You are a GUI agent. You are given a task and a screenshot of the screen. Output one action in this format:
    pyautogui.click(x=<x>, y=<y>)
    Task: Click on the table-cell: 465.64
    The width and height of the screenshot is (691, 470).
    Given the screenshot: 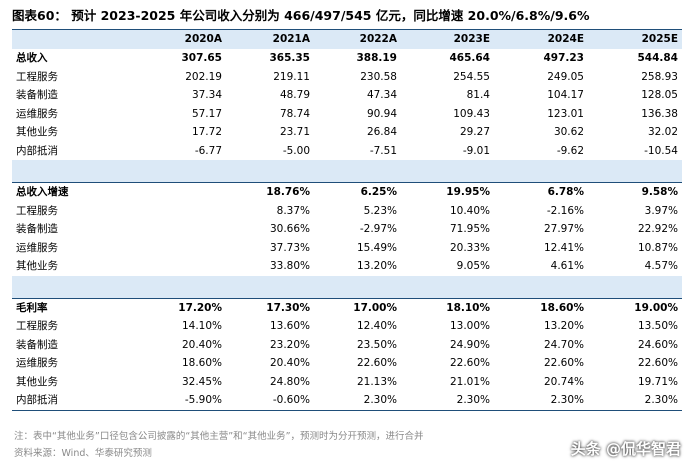 What is the action you would take?
    pyautogui.click(x=469, y=58)
    